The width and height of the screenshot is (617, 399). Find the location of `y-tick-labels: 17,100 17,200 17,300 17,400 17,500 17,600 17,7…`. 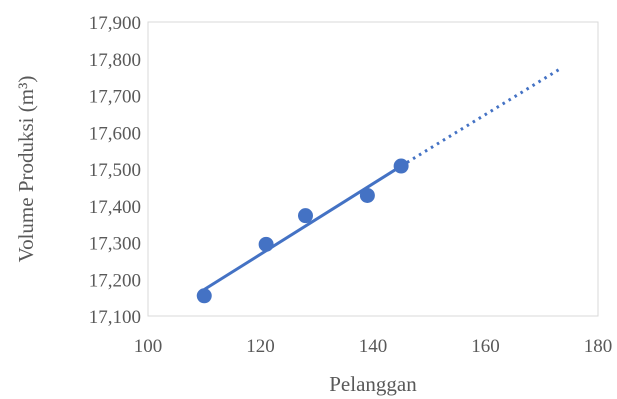

y-tick-labels: 17,100 17,200 17,300 17,400 17,500 17,600 17,7… is located at coordinates (115, 170).